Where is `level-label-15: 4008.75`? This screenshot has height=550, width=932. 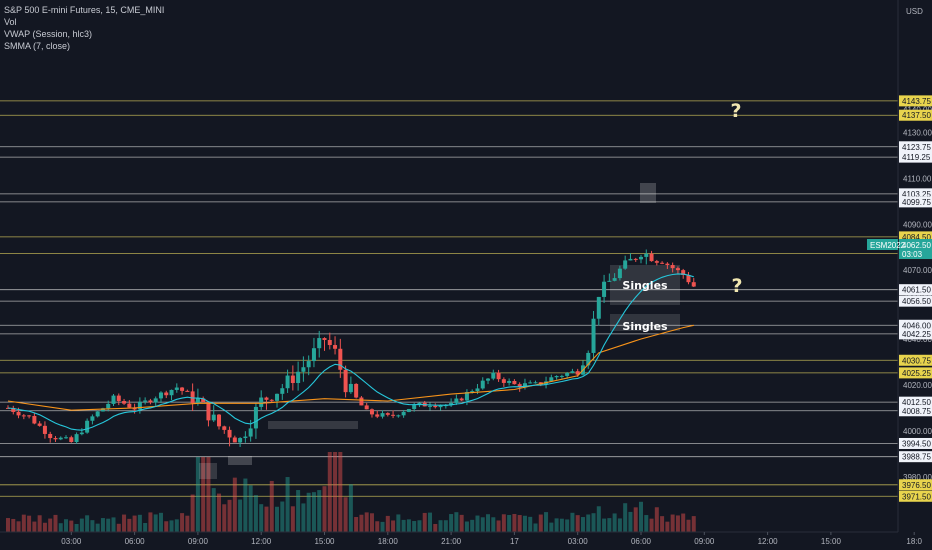 level-label-15: 4008.75 is located at coordinates (916, 411).